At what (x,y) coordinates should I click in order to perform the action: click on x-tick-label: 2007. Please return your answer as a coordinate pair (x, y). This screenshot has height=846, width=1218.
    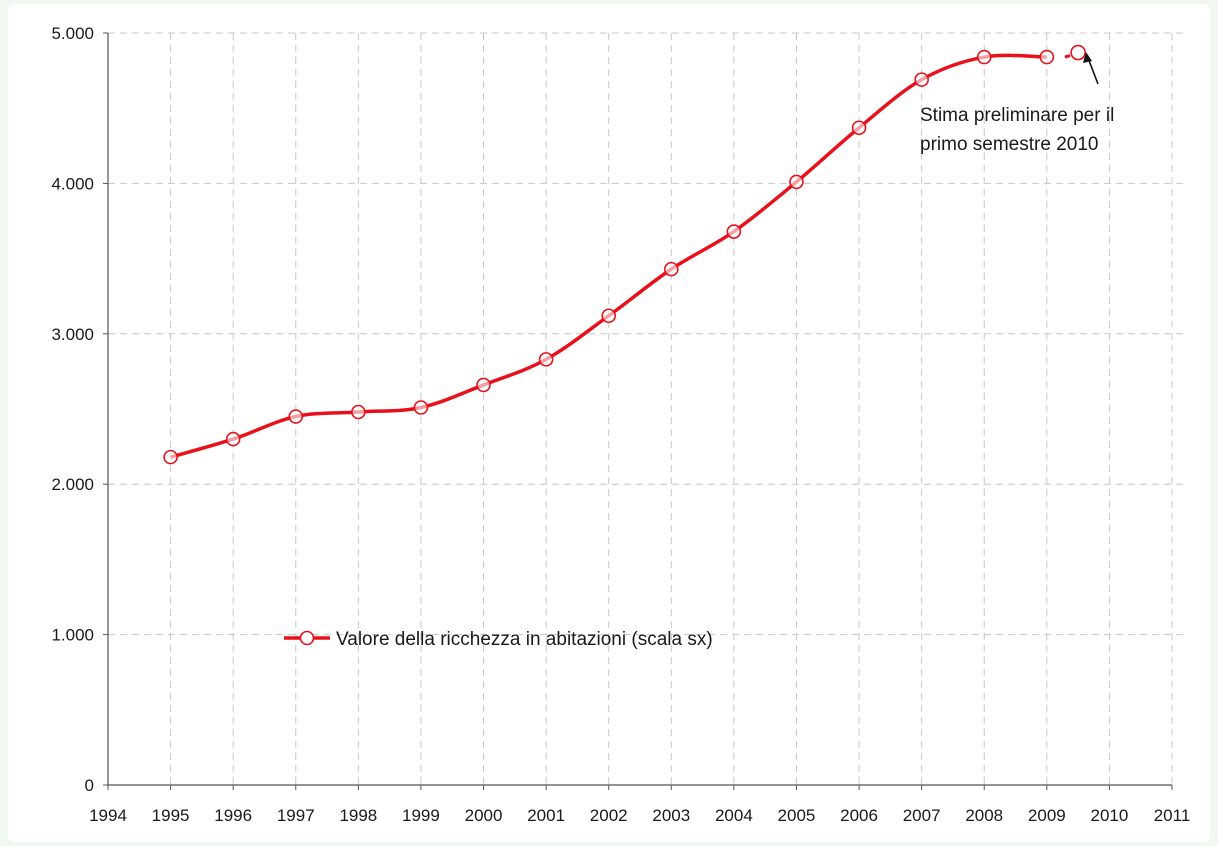
    Looking at the image, I should click on (922, 815).